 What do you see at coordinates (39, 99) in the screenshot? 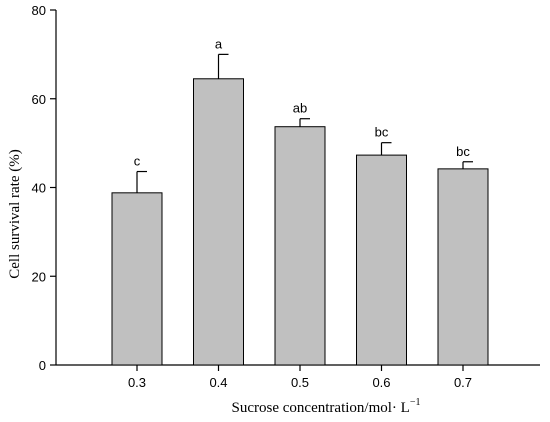
I see `y-tick-label: 60` at bounding box center [39, 99].